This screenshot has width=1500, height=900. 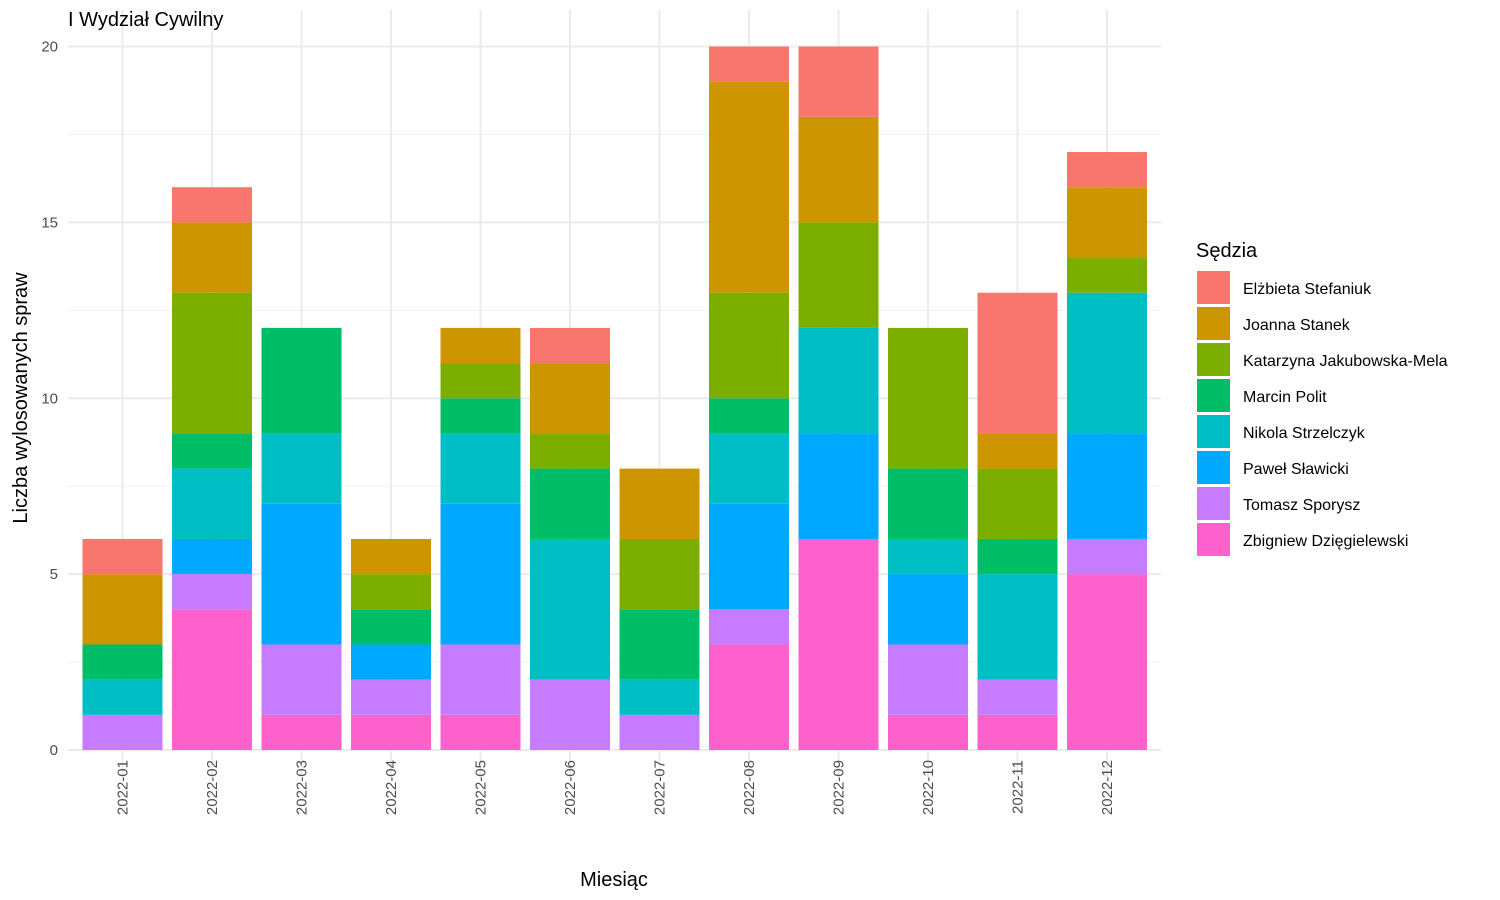 What do you see at coordinates (1285, 397) in the screenshot?
I see `legend-label: Marcin Polit` at bounding box center [1285, 397].